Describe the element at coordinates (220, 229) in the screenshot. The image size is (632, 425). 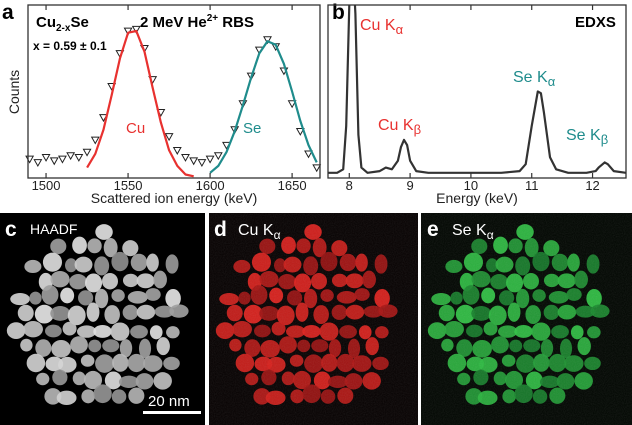
I see `panel-letter: d` at that location.